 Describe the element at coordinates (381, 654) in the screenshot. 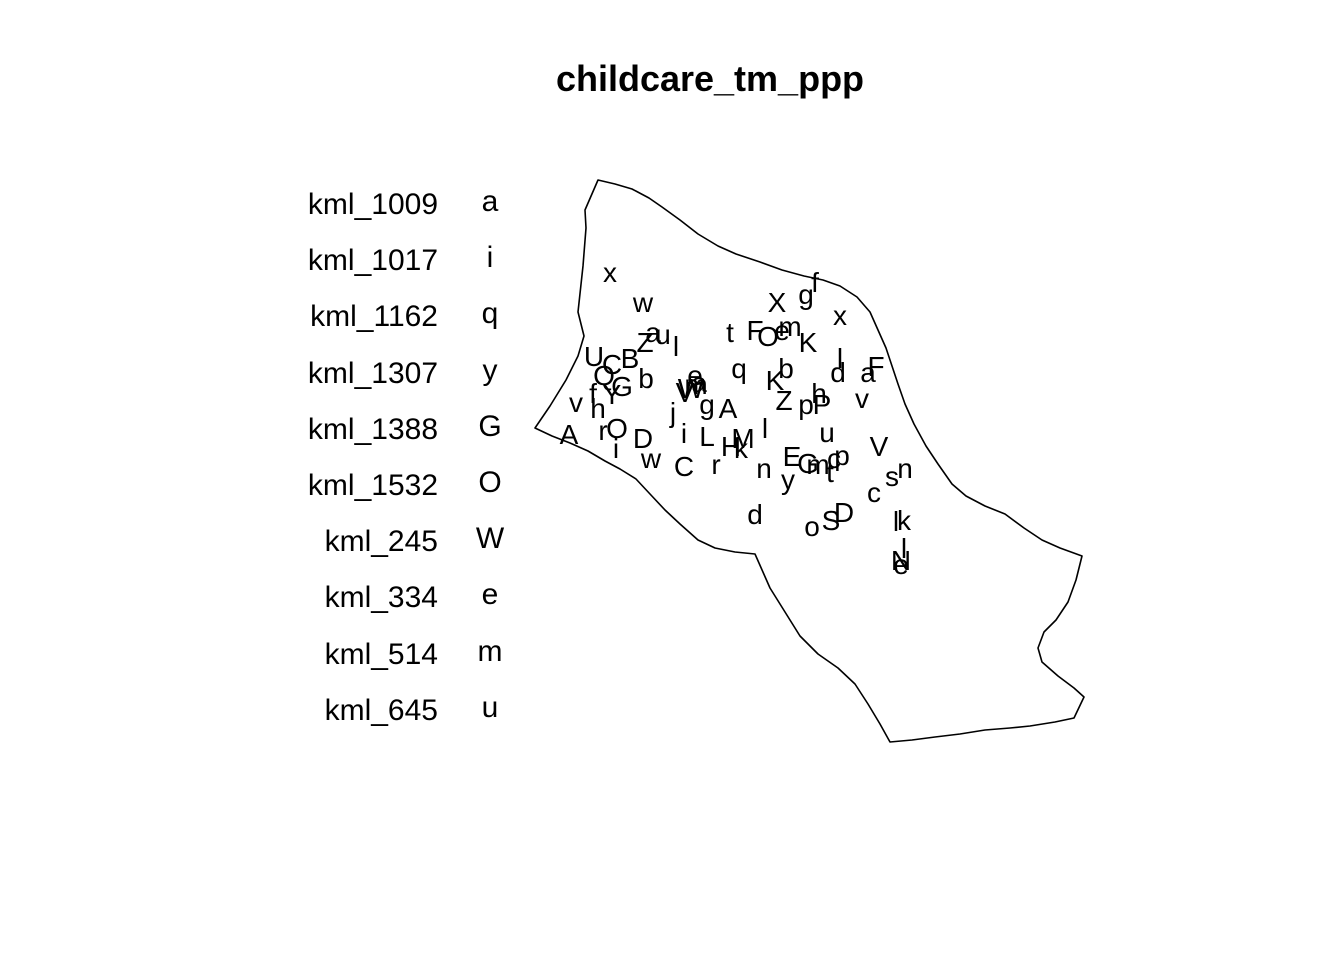

I see `legend-item-name: kml_514` at that location.